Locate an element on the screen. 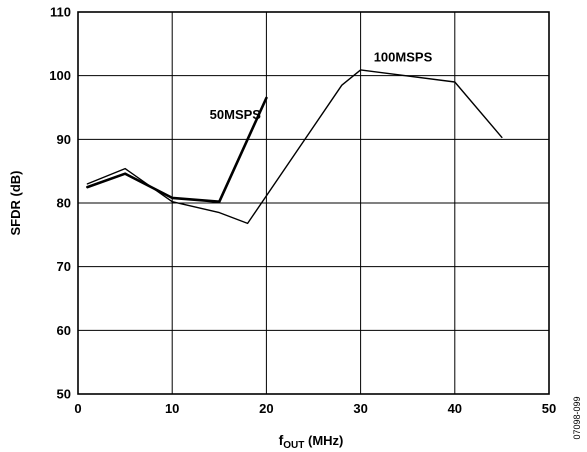 The width and height of the screenshot is (587, 452). y-tick-label-6: 110 is located at coordinates (60, 12).